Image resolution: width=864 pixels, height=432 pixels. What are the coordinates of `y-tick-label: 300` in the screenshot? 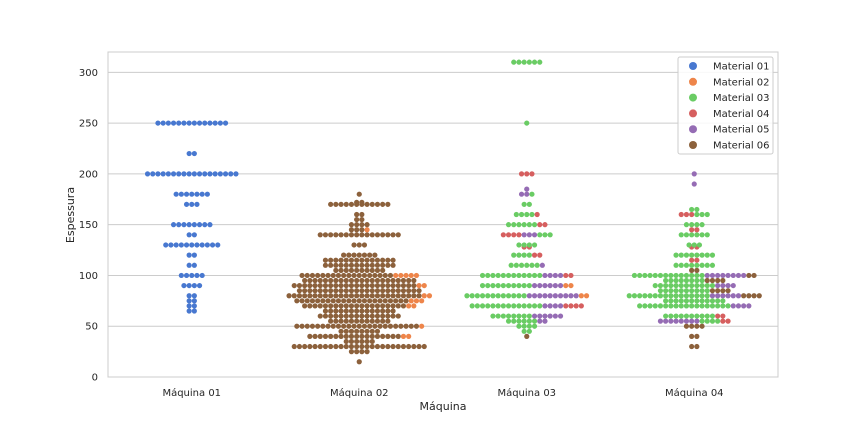 It's located at (88, 73).